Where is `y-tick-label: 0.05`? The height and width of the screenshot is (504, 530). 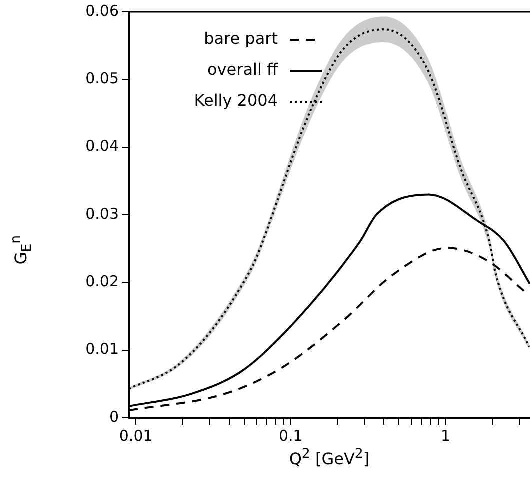 y-tick-label: 0.05 is located at coordinates (102, 79).